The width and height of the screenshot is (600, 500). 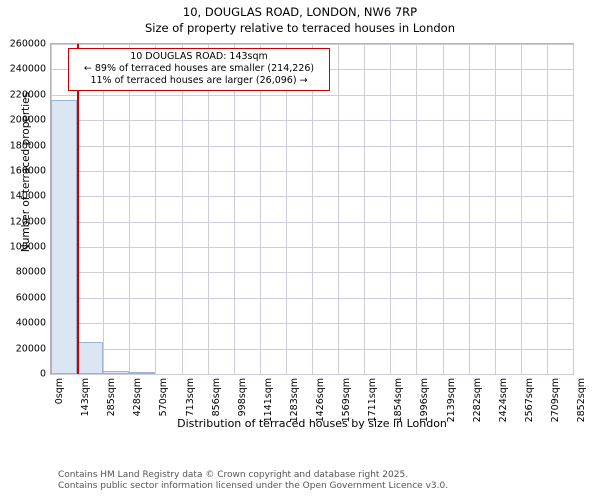 What do you see at coordinates (27, 146) in the screenshot?
I see `y-axis-tick-label: 180000` at bounding box center [27, 146].